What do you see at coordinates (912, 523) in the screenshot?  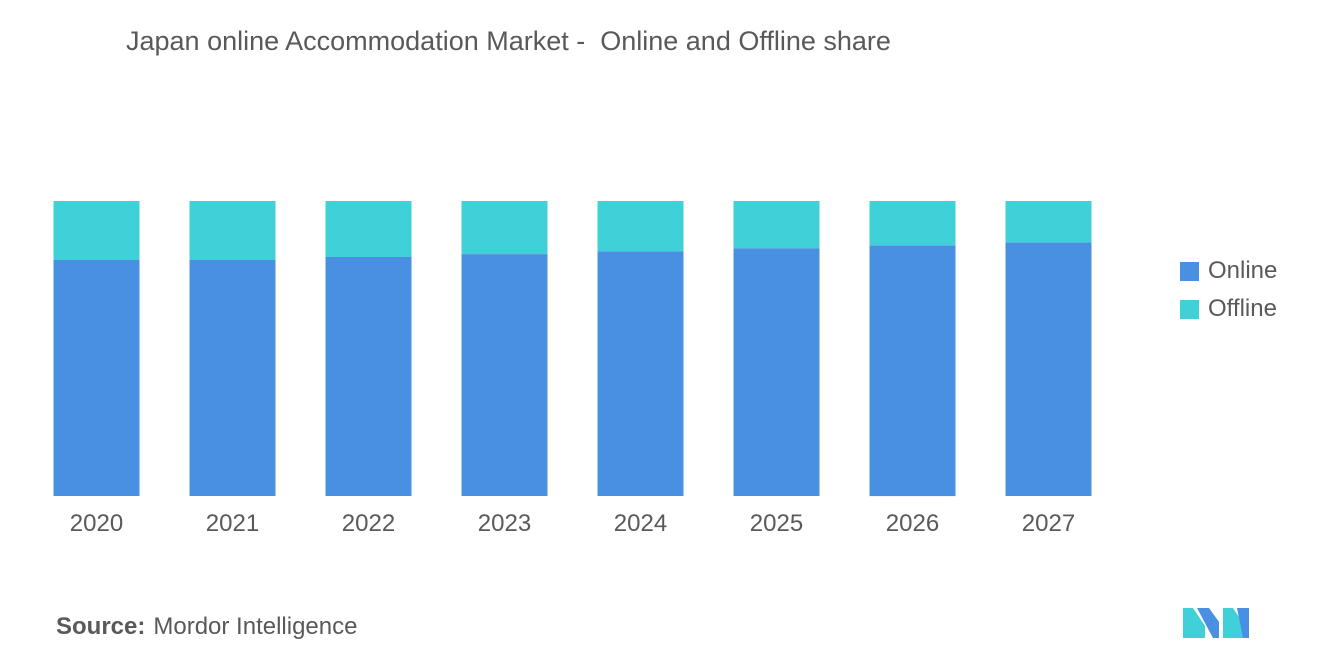 I see `x-tick-label-2026: 2026` at bounding box center [912, 523].